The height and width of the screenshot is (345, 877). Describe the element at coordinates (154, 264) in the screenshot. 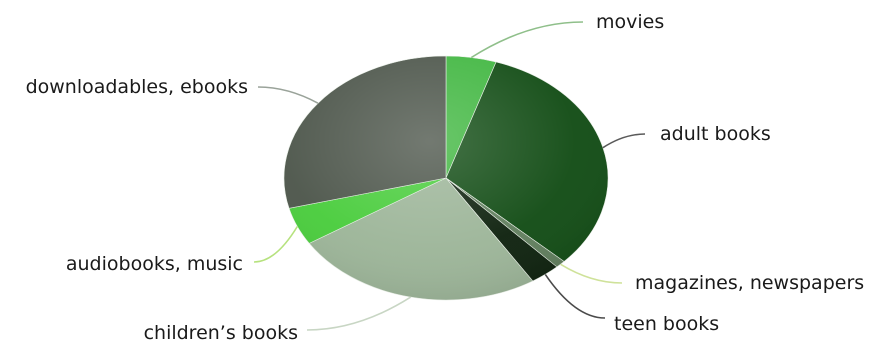

I see `slice-label: audiobooks, music` at that location.